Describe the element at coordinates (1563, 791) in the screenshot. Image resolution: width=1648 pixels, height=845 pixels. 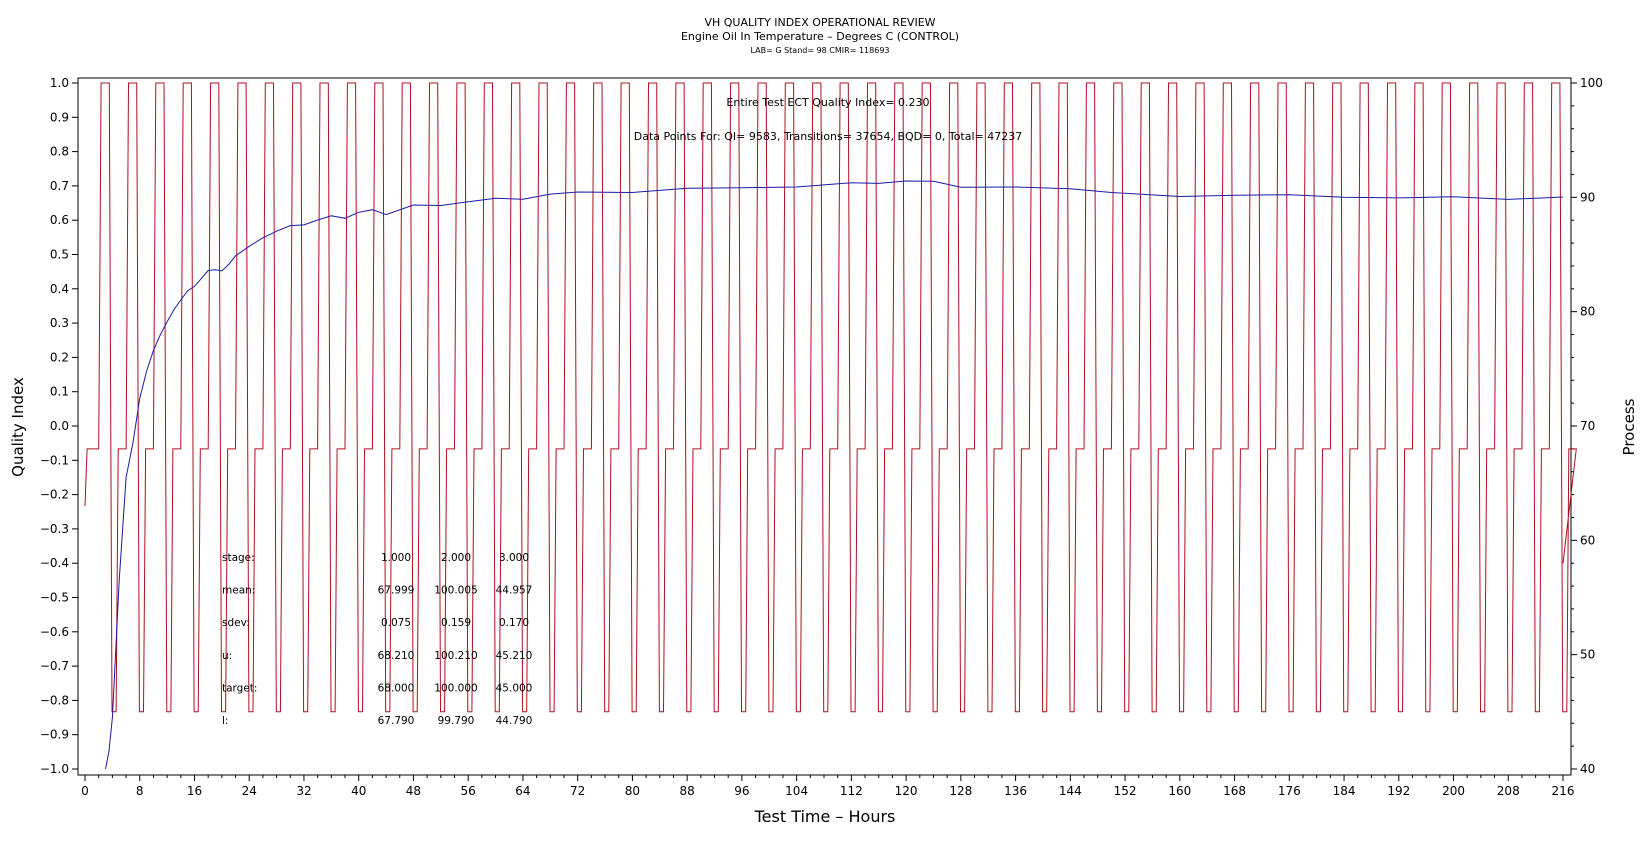
I see `x-tick-label: 216` at that location.